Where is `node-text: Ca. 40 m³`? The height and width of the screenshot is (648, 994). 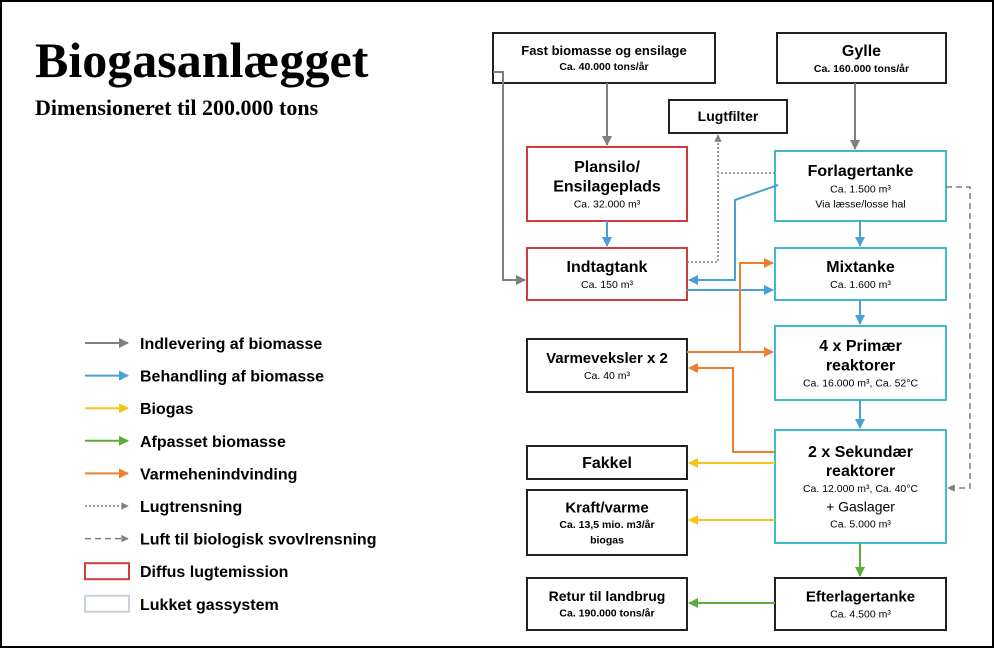 node-text: Ca. 40 m³ is located at coordinates (607, 376).